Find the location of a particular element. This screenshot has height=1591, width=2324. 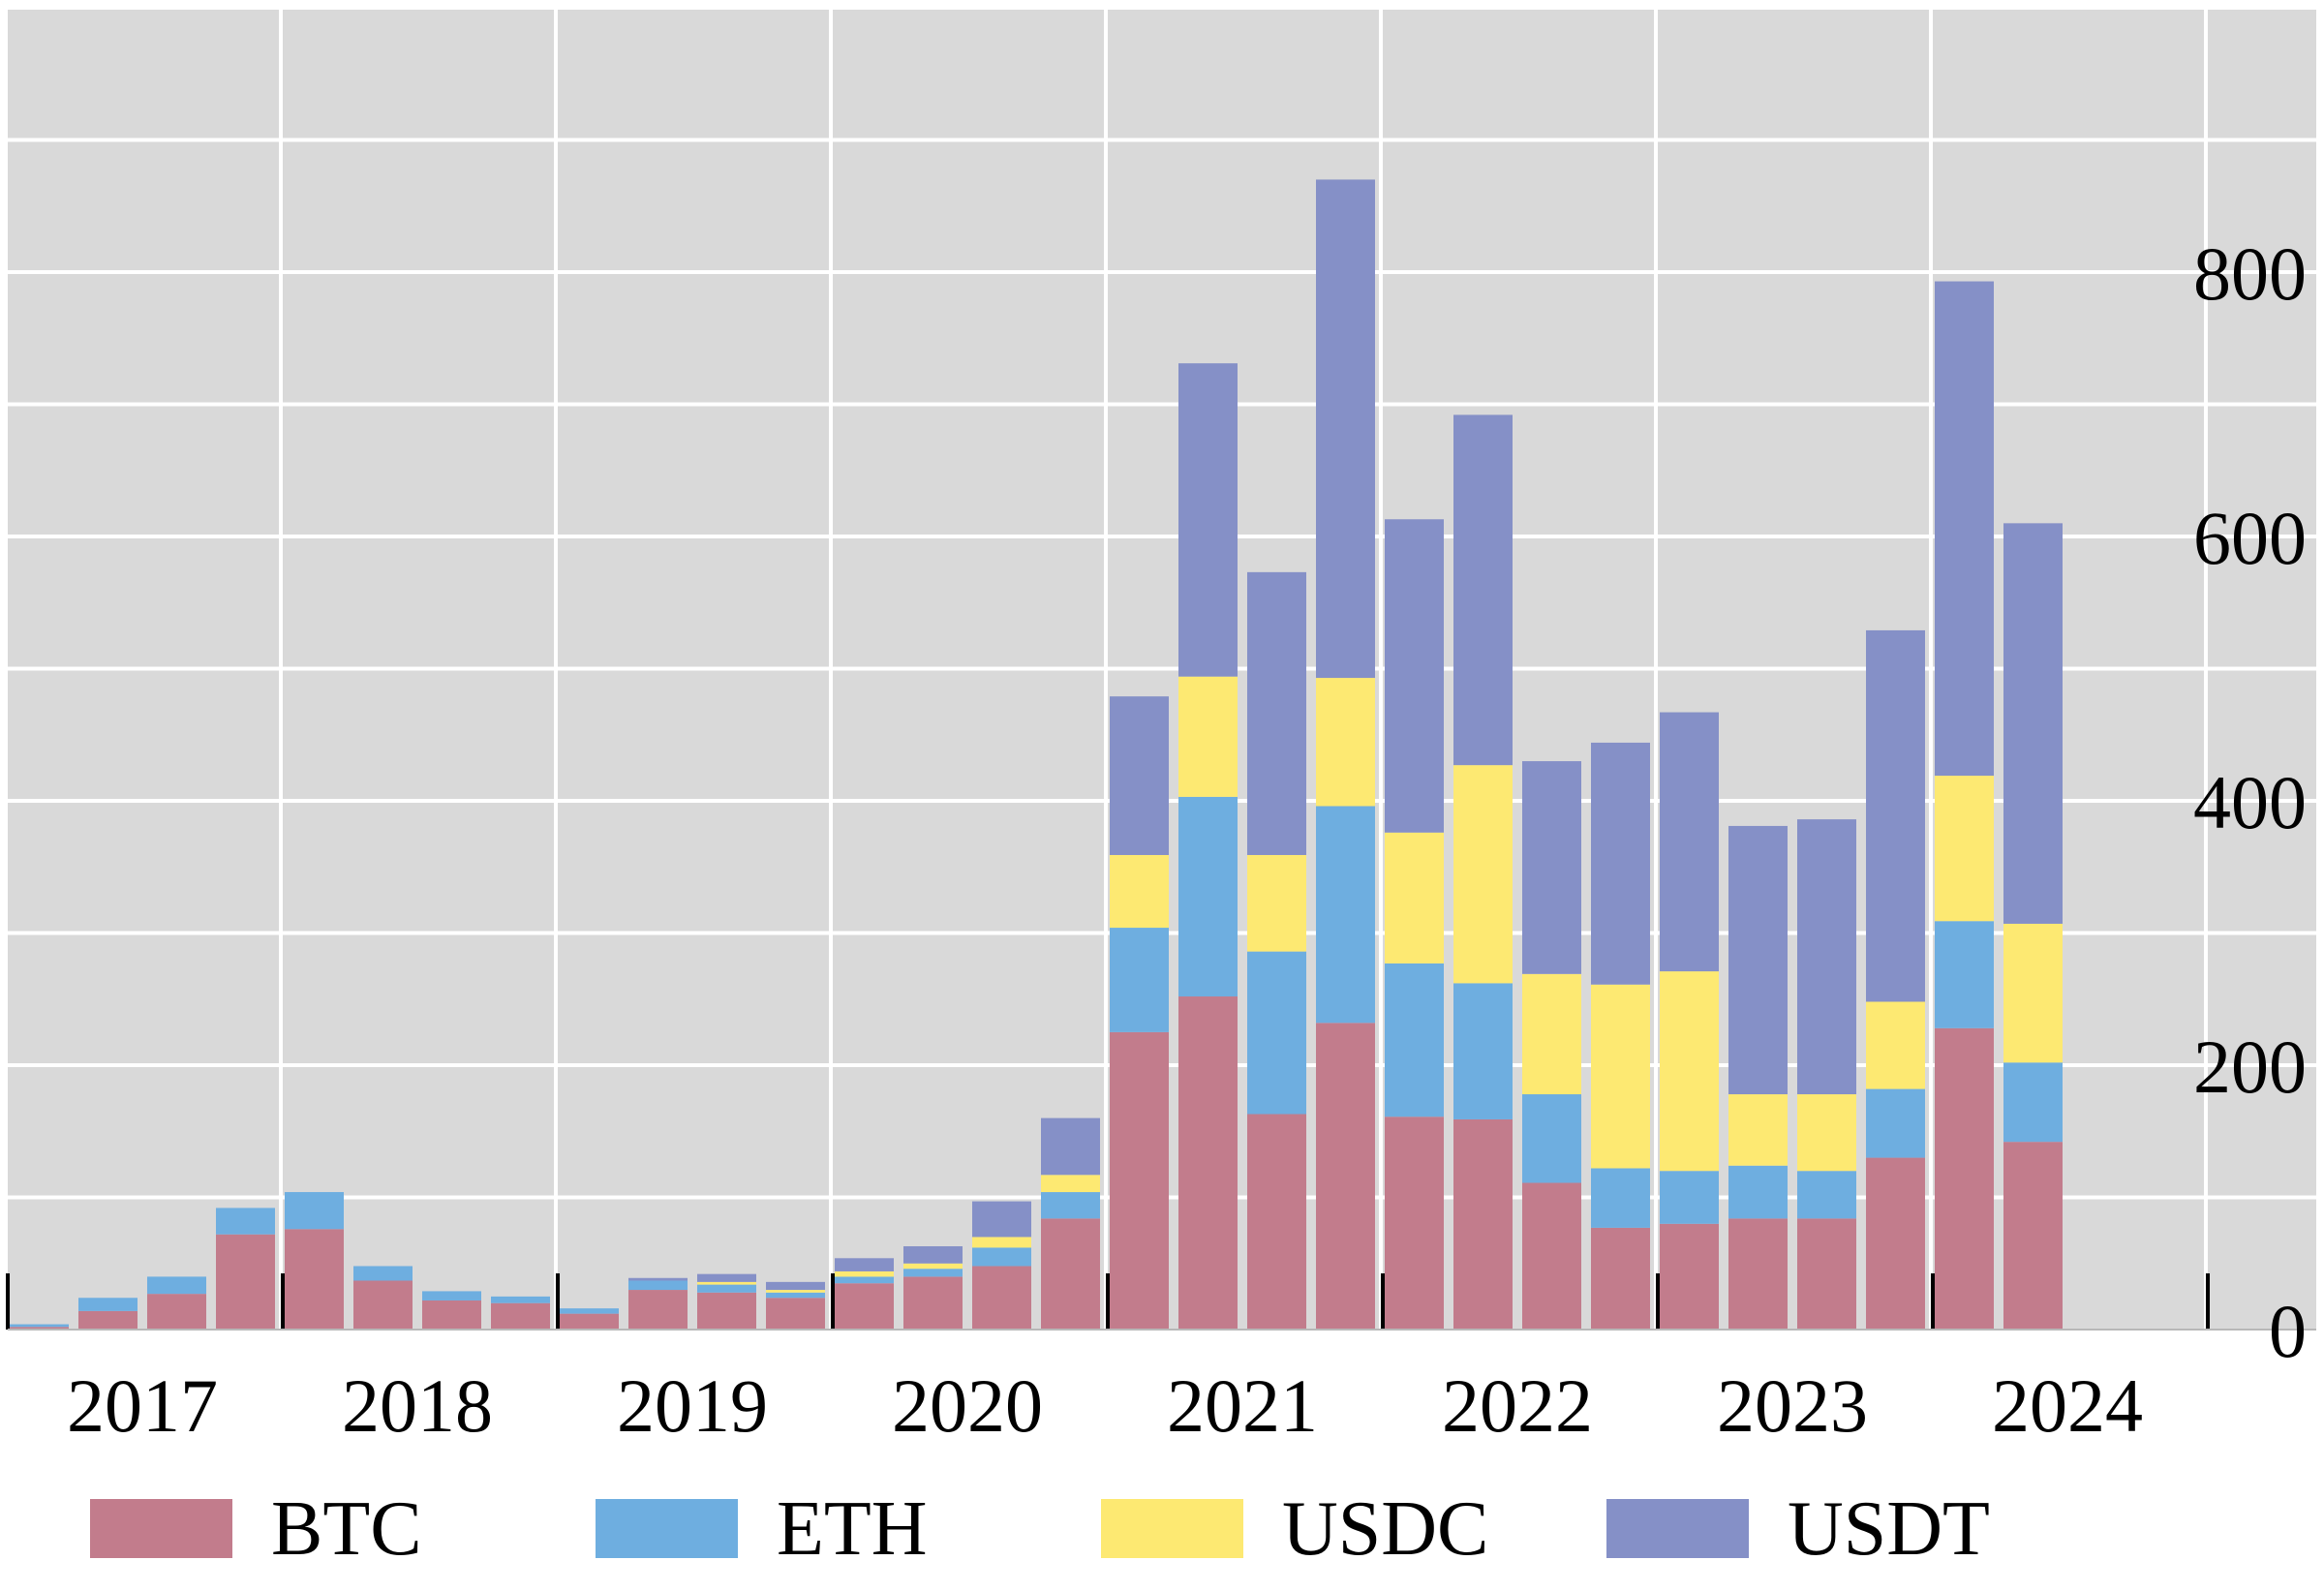

legend-label: USDT is located at coordinates (1889, 1529).